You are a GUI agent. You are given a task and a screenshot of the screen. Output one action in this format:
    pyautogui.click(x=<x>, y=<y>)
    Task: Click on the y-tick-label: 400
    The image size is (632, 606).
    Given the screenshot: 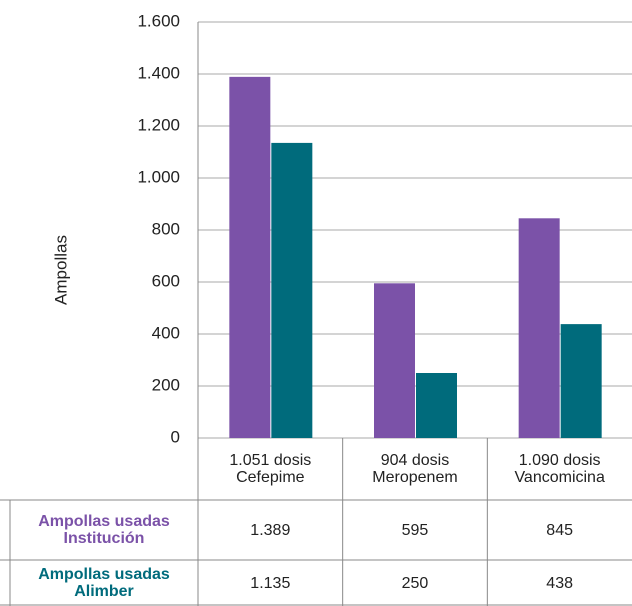 What is the action you would take?
    pyautogui.click(x=166, y=332)
    